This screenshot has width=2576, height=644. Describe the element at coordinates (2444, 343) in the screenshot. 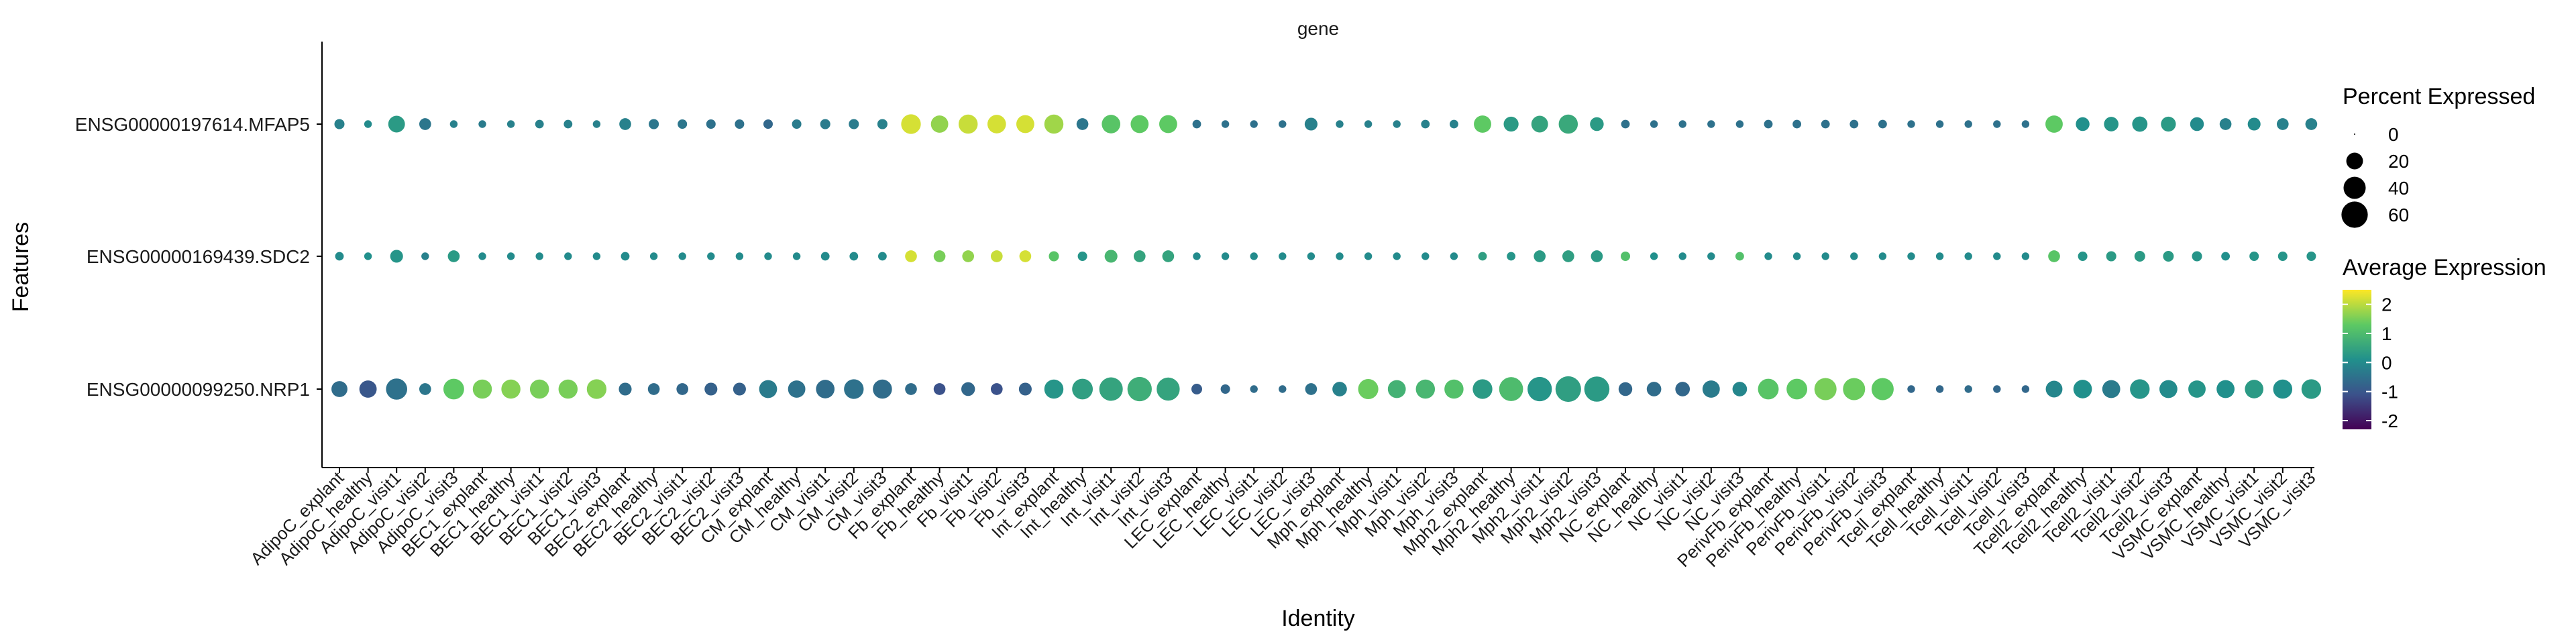

I see `color-legend: Average Expression 2 1 0 -1 -2` at that location.